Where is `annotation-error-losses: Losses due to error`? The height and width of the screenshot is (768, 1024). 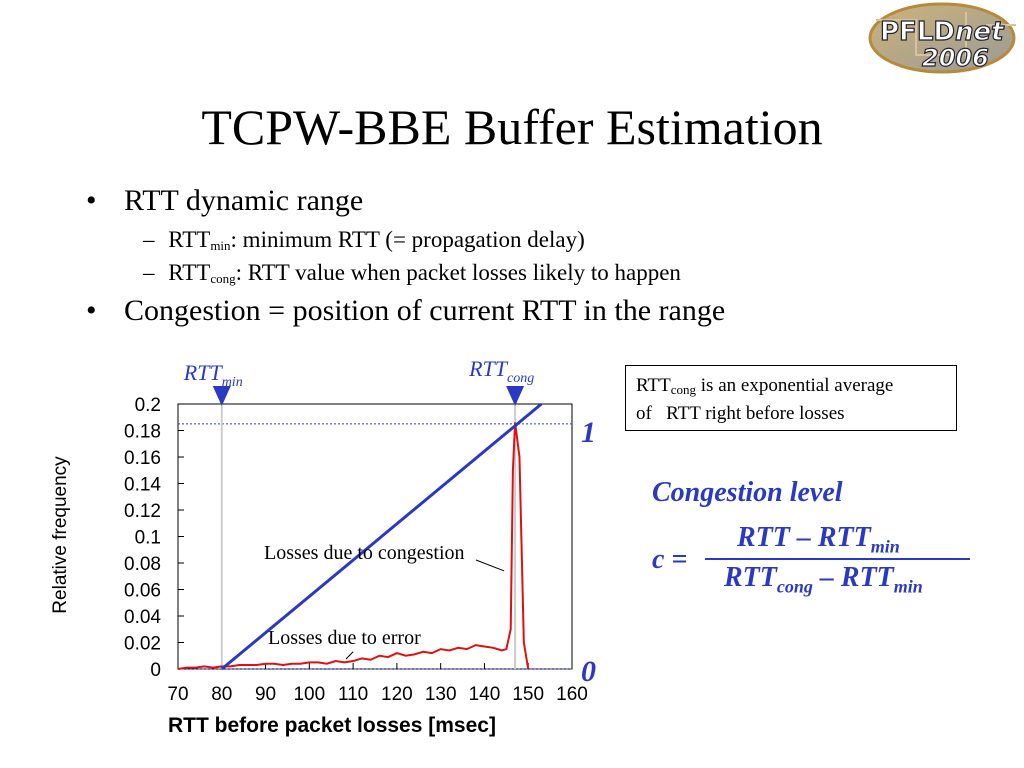
annotation-error-losses: Losses due to error is located at coordinates (344, 638).